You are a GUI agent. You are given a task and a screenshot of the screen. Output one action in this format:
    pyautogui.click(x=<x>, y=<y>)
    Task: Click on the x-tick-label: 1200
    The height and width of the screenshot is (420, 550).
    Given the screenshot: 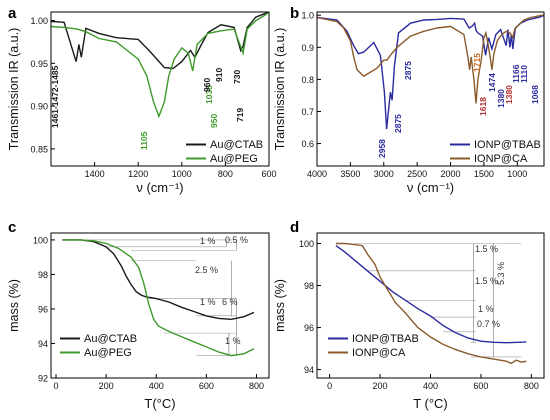 What is the action you would take?
    pyautogui.click(x=138, y=174)
    